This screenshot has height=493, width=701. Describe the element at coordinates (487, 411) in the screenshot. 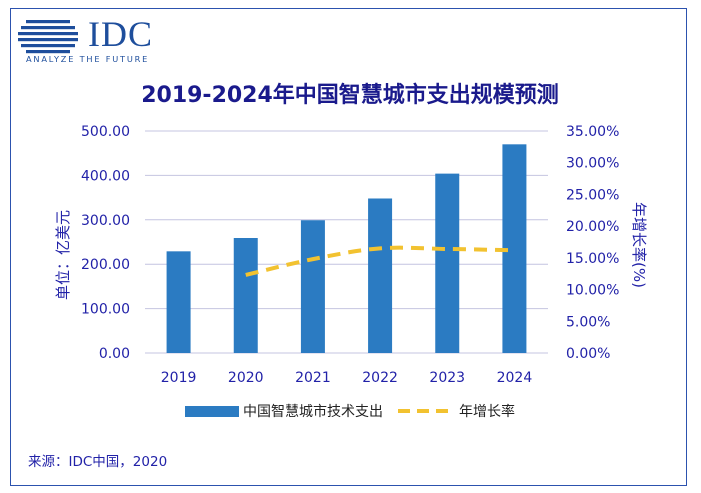

I see `legend-line-label: 年增长率` at that location.